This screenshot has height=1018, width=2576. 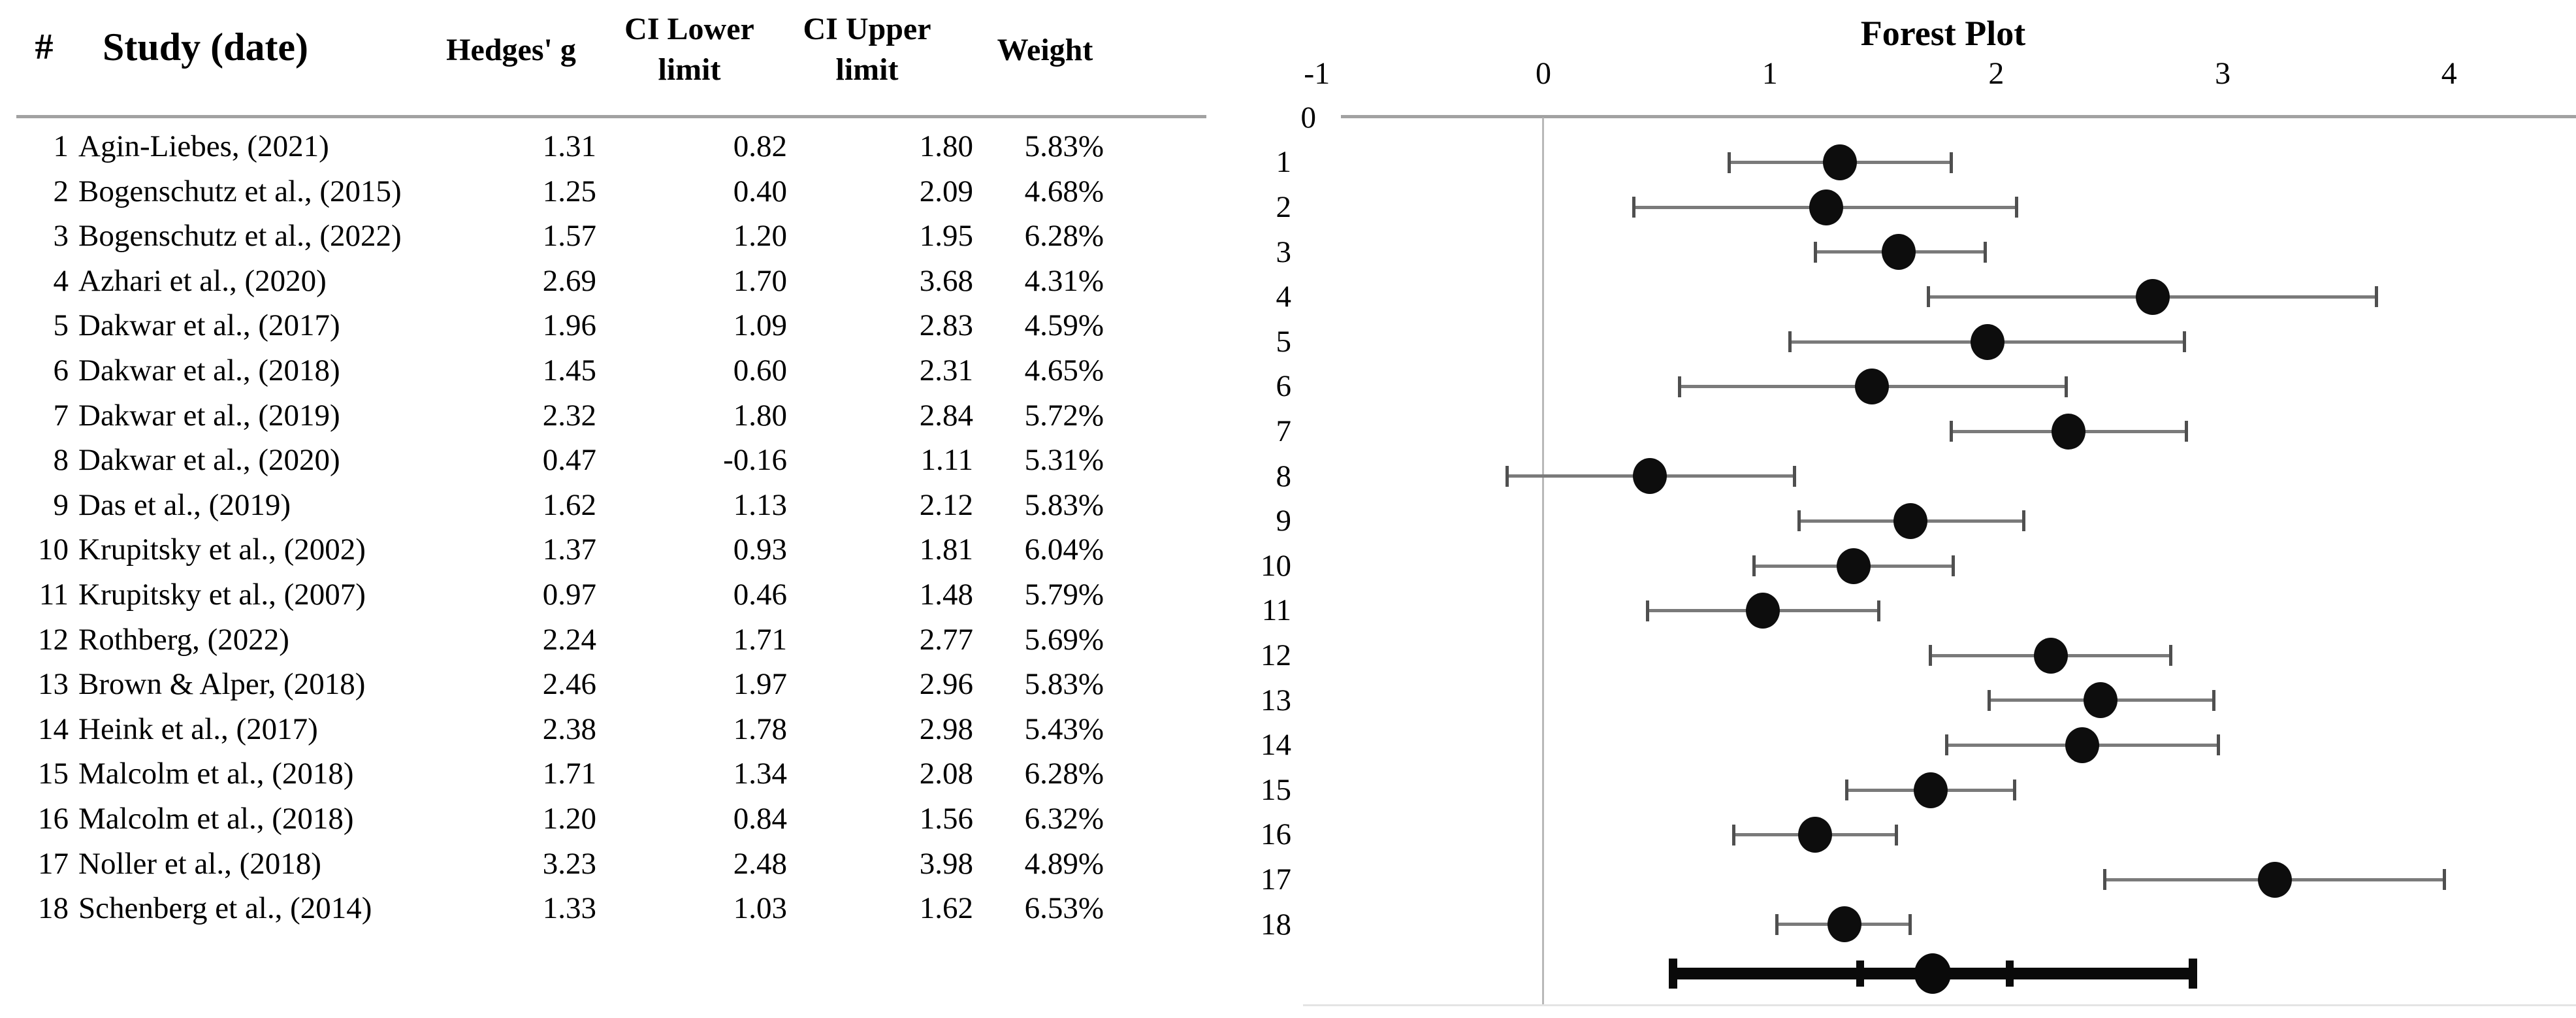 I want to click on ci-upper-cell: 2.84, so click(x=946, y=416).